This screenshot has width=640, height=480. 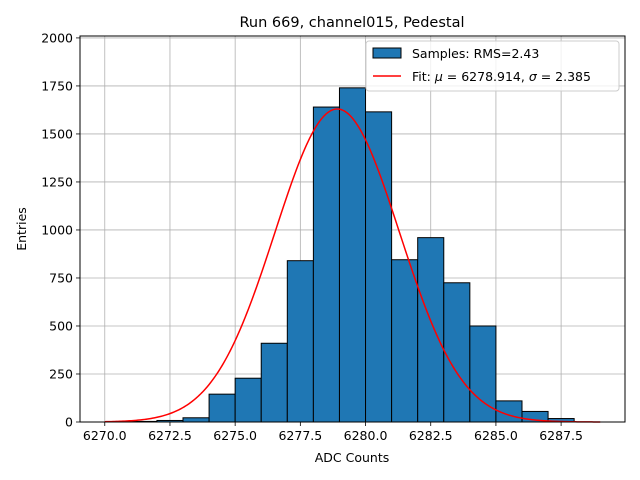 What do you see at coordinates (300, 435) in the screenshot?
I see `x-tick-label: 6277.5` at bounding box center [300, 435].